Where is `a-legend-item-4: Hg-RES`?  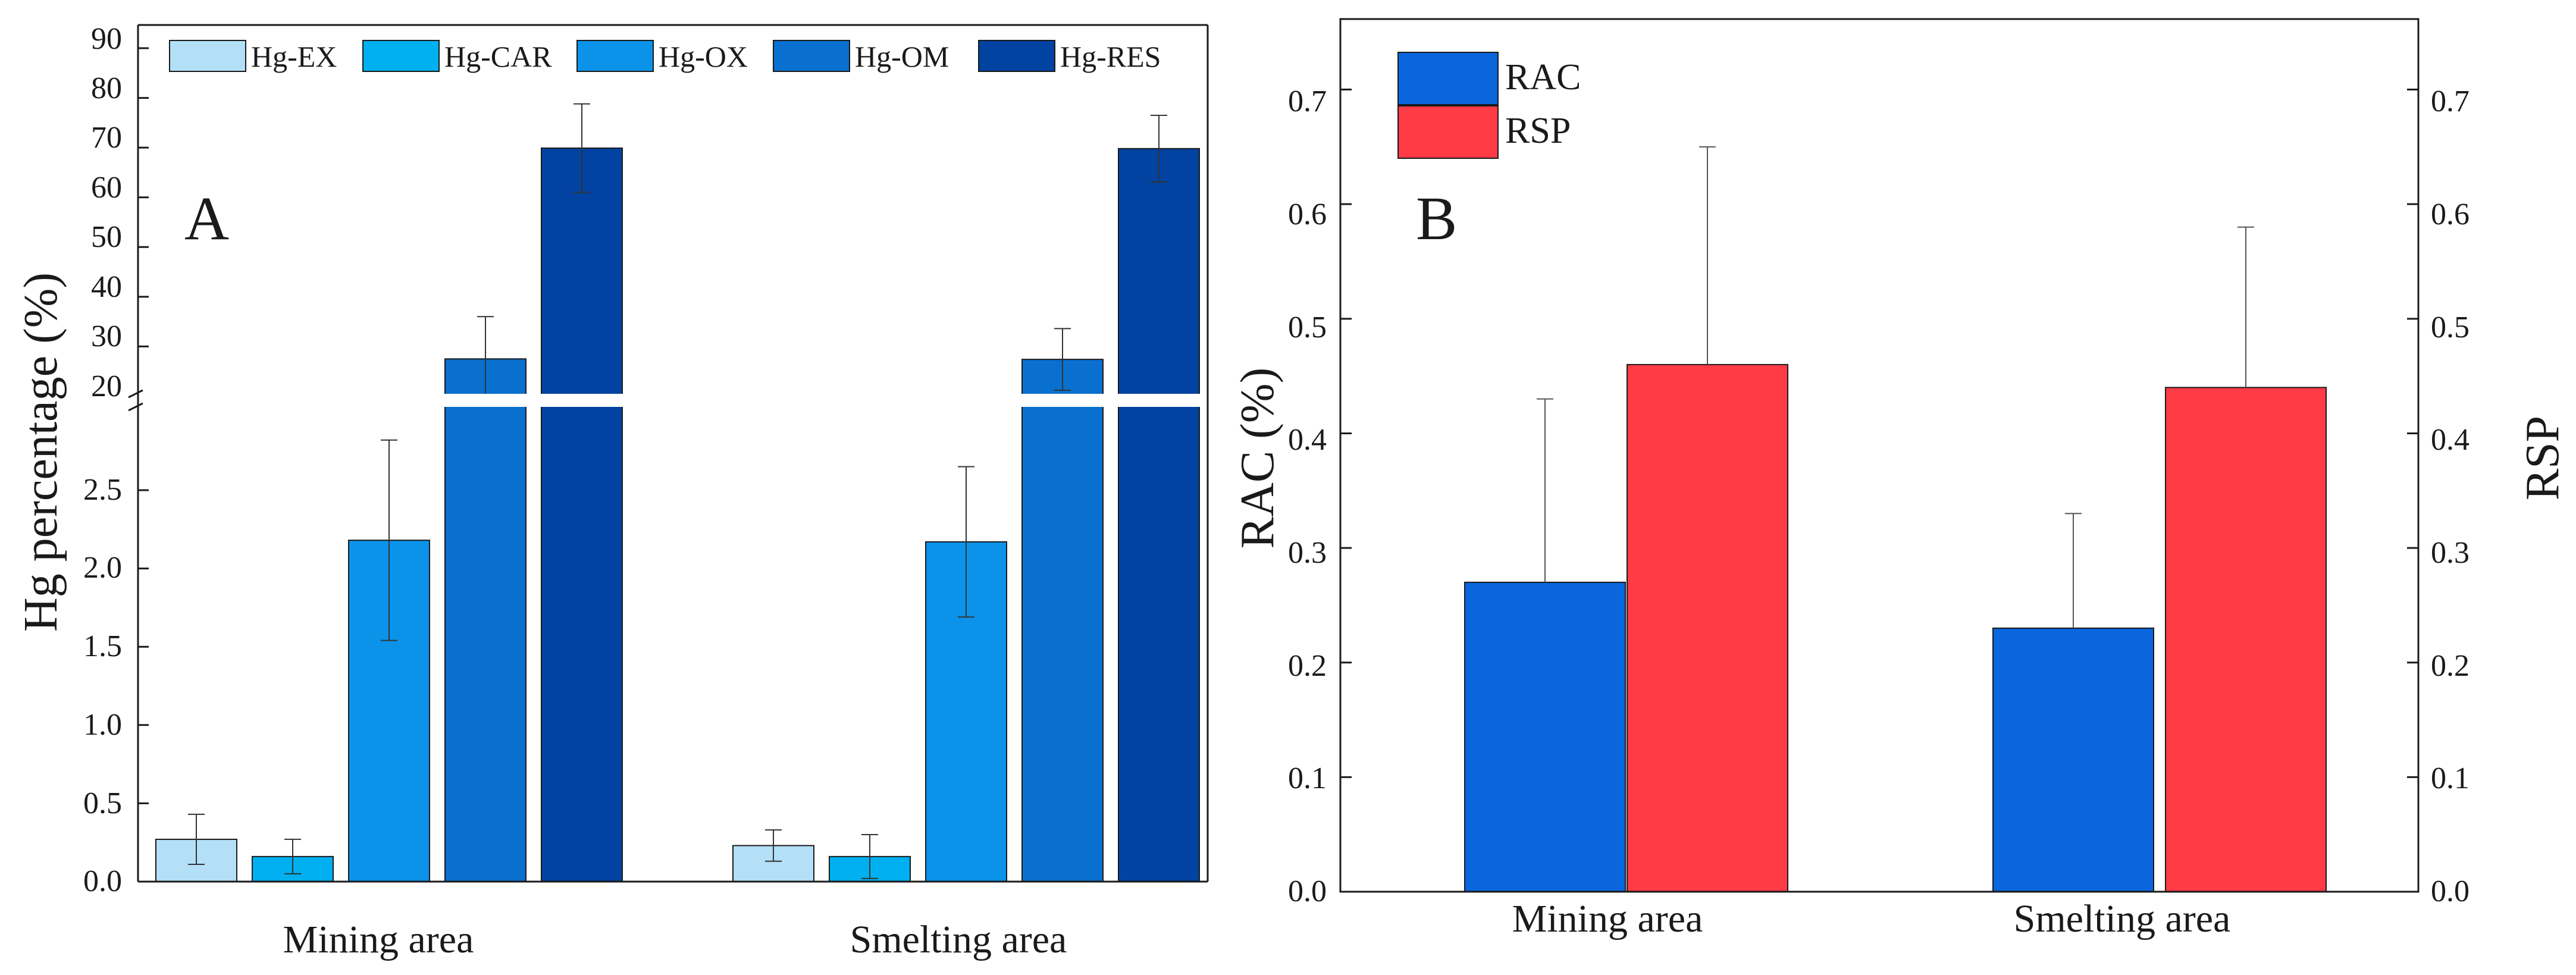
a-legend-item-4: Hg-RES is located at coordinates (1069, 56).